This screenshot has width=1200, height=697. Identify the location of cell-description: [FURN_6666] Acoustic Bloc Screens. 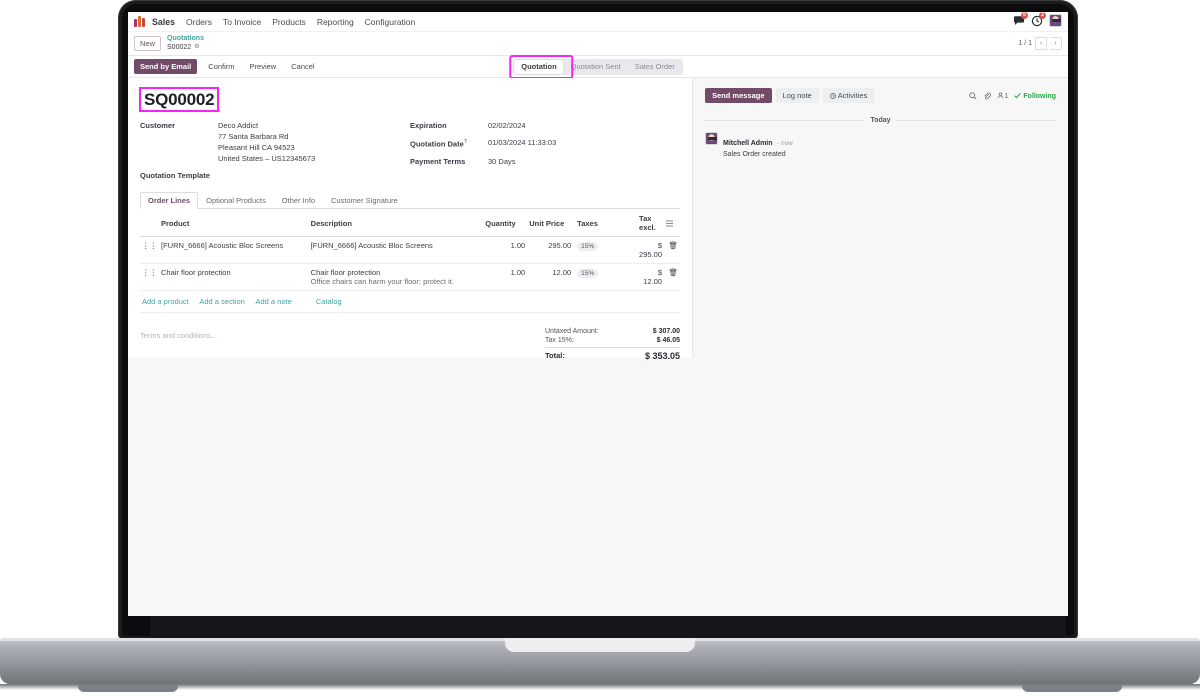
(396, 250).